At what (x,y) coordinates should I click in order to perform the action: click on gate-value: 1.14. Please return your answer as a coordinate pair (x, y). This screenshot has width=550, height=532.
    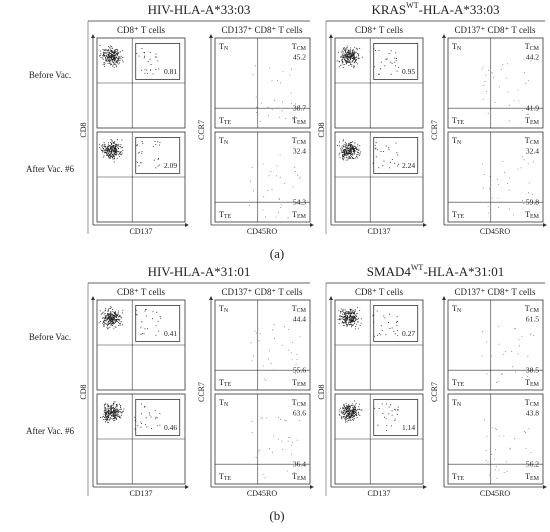
    Looking at the image, I should click on (408, 427).